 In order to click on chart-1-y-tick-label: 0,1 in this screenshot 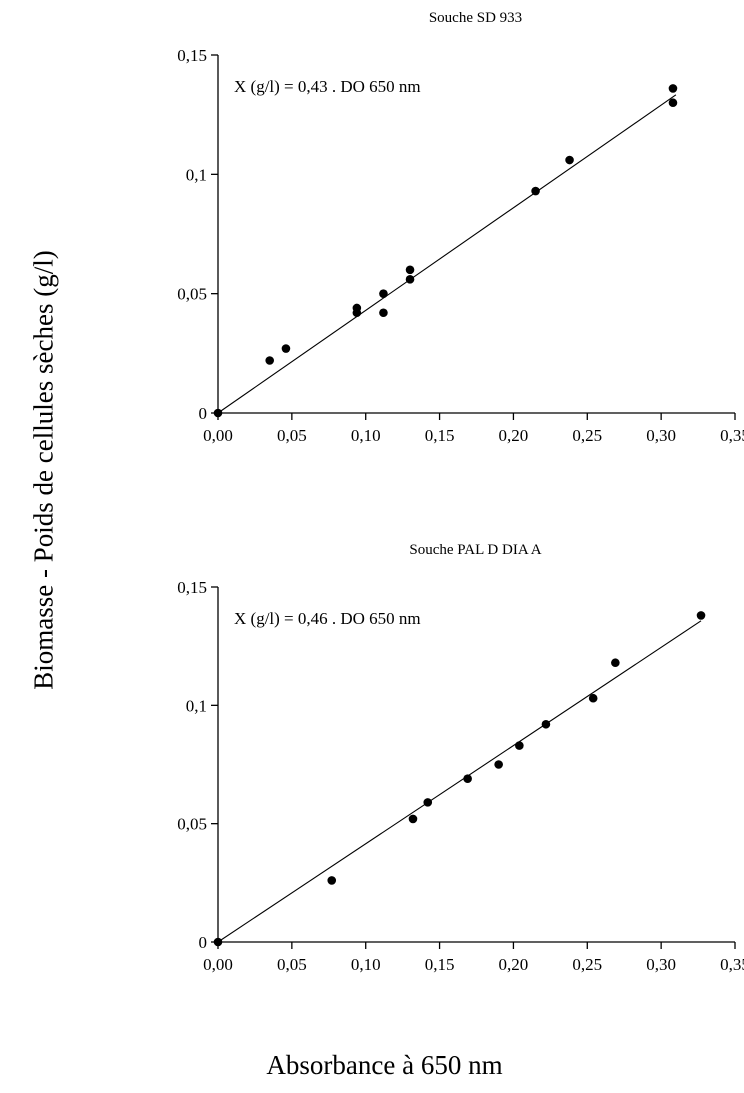, I will do `click(196, 705)`.